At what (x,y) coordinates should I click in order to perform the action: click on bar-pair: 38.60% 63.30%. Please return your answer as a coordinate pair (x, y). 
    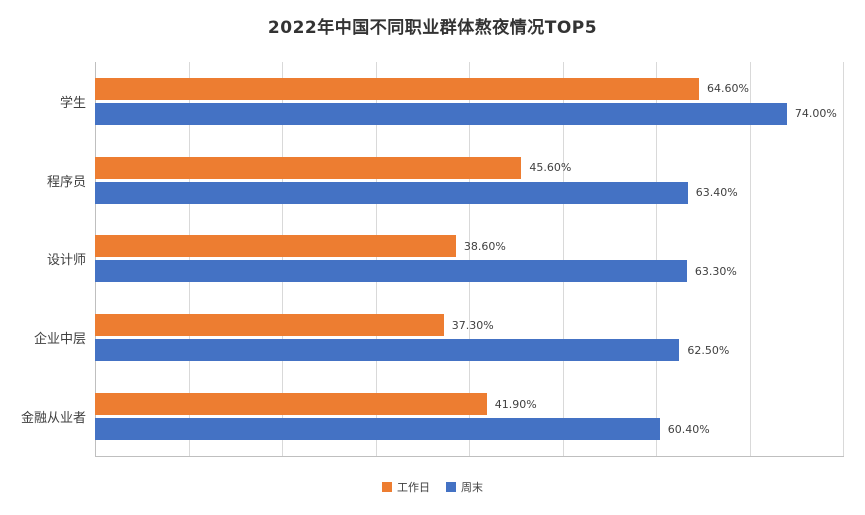
    Looking at the image, I should click on (469, 259).